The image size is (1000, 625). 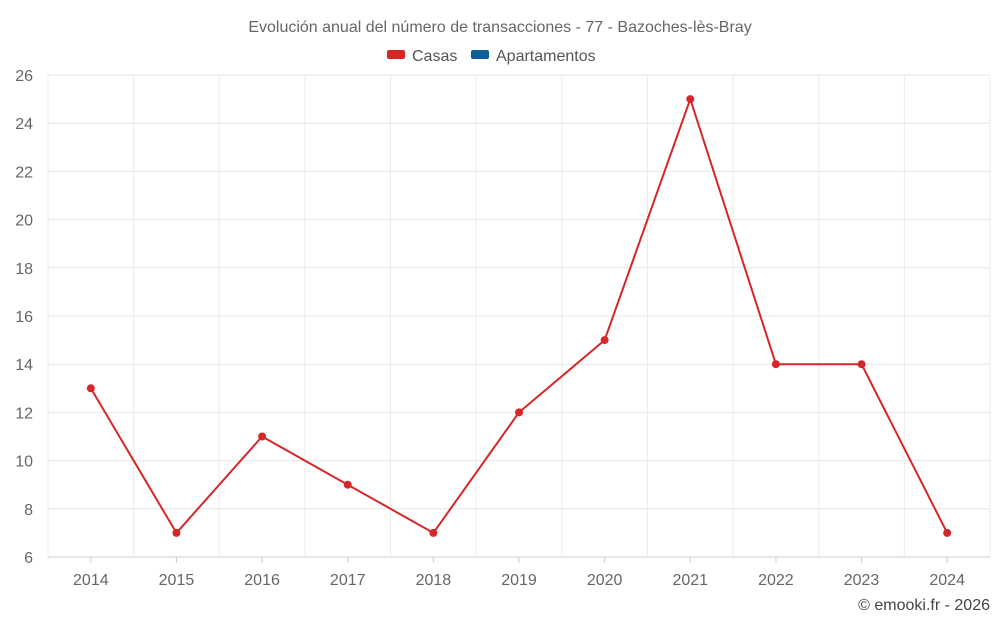 What do you see at coordinates (348, 580) in the screenshot?
I see `x-tick-label: 2017` at bounding box center [348, 580].